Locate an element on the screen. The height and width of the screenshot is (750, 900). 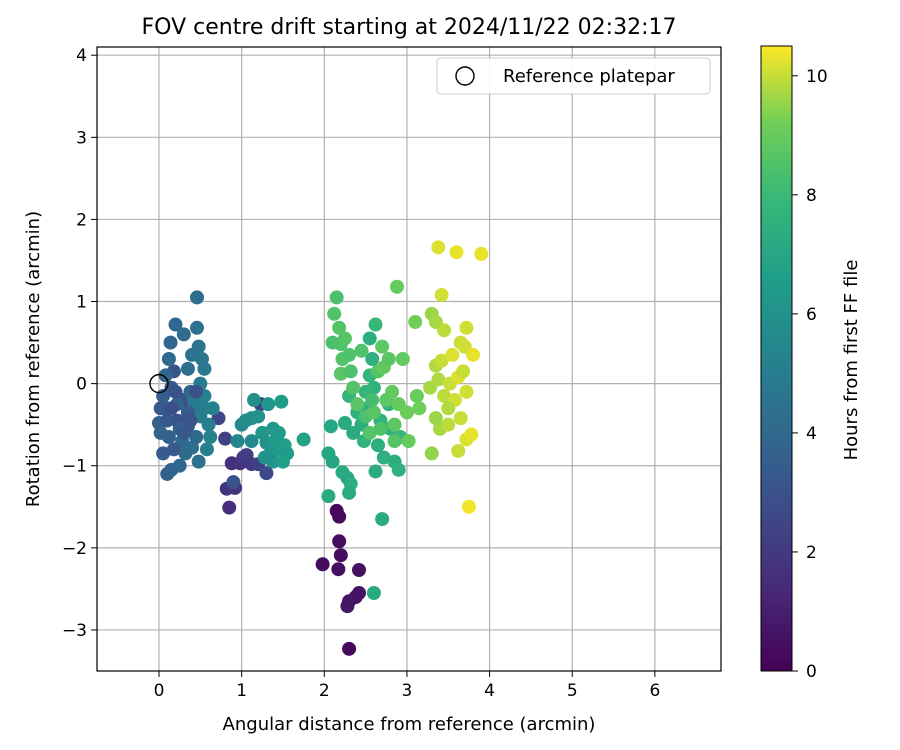
legend-box is located at coordinates (573, 76).